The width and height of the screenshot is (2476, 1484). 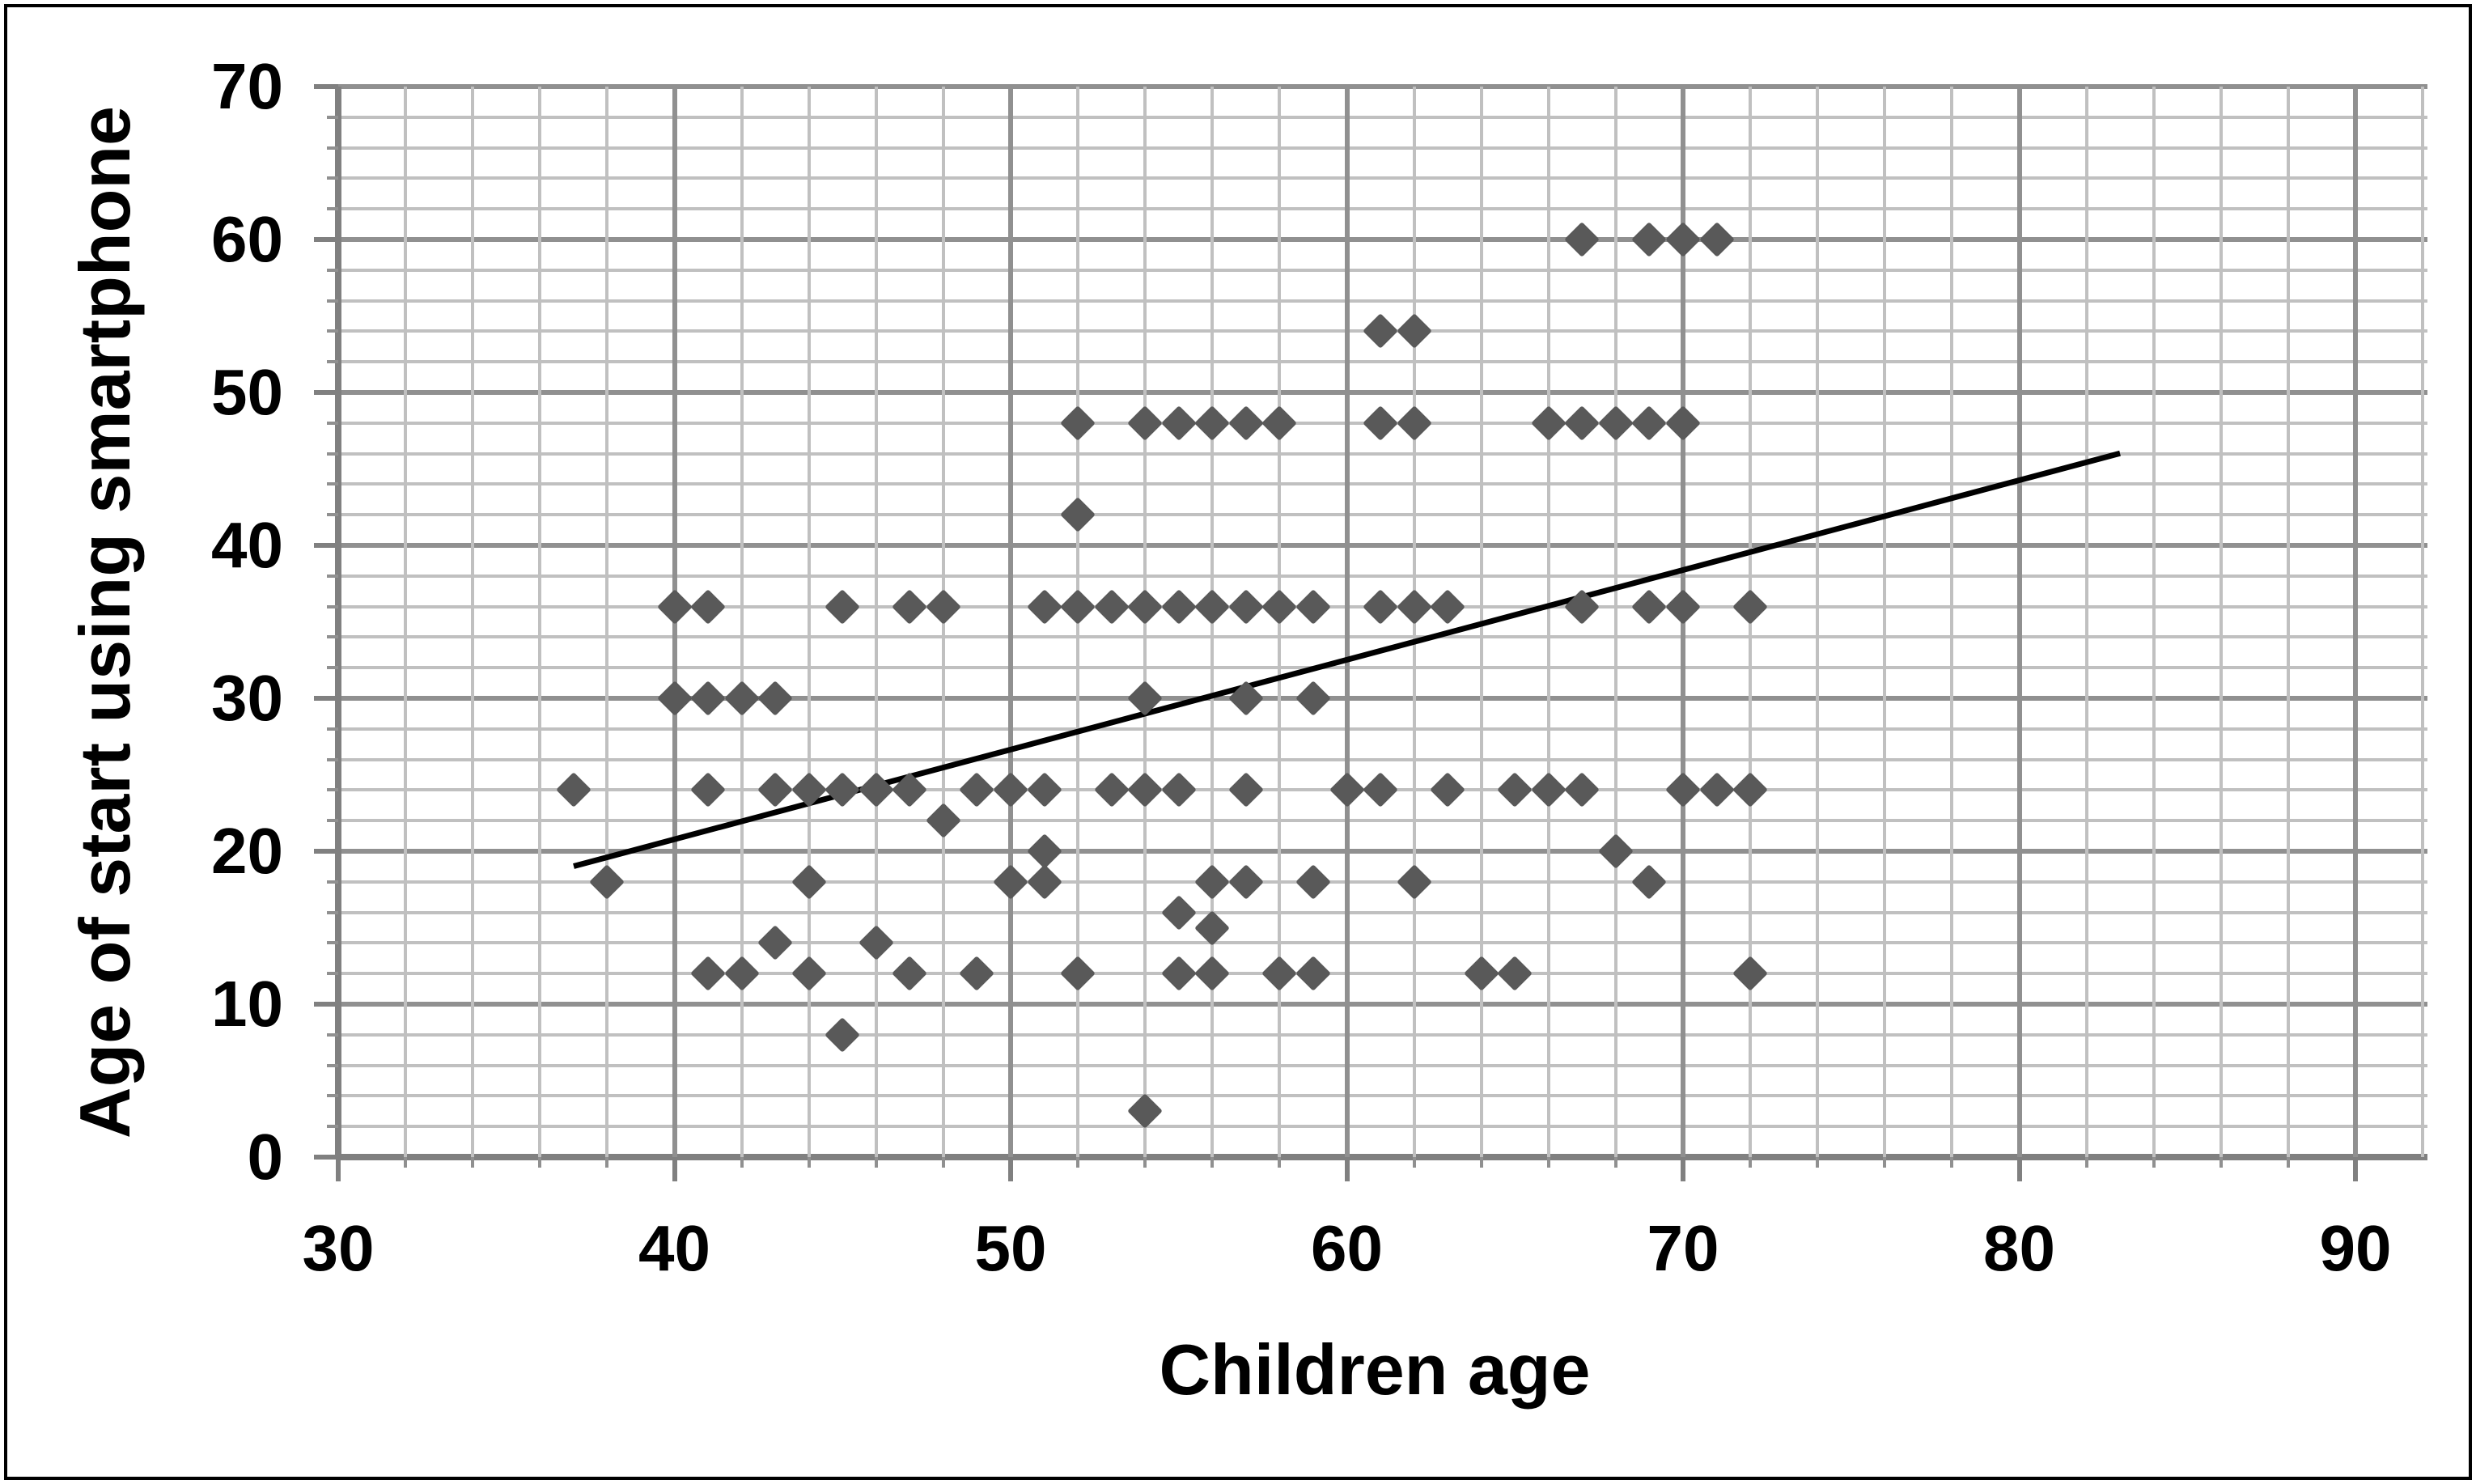 I want to click on y-axis-line, so click(x=338, y=622).